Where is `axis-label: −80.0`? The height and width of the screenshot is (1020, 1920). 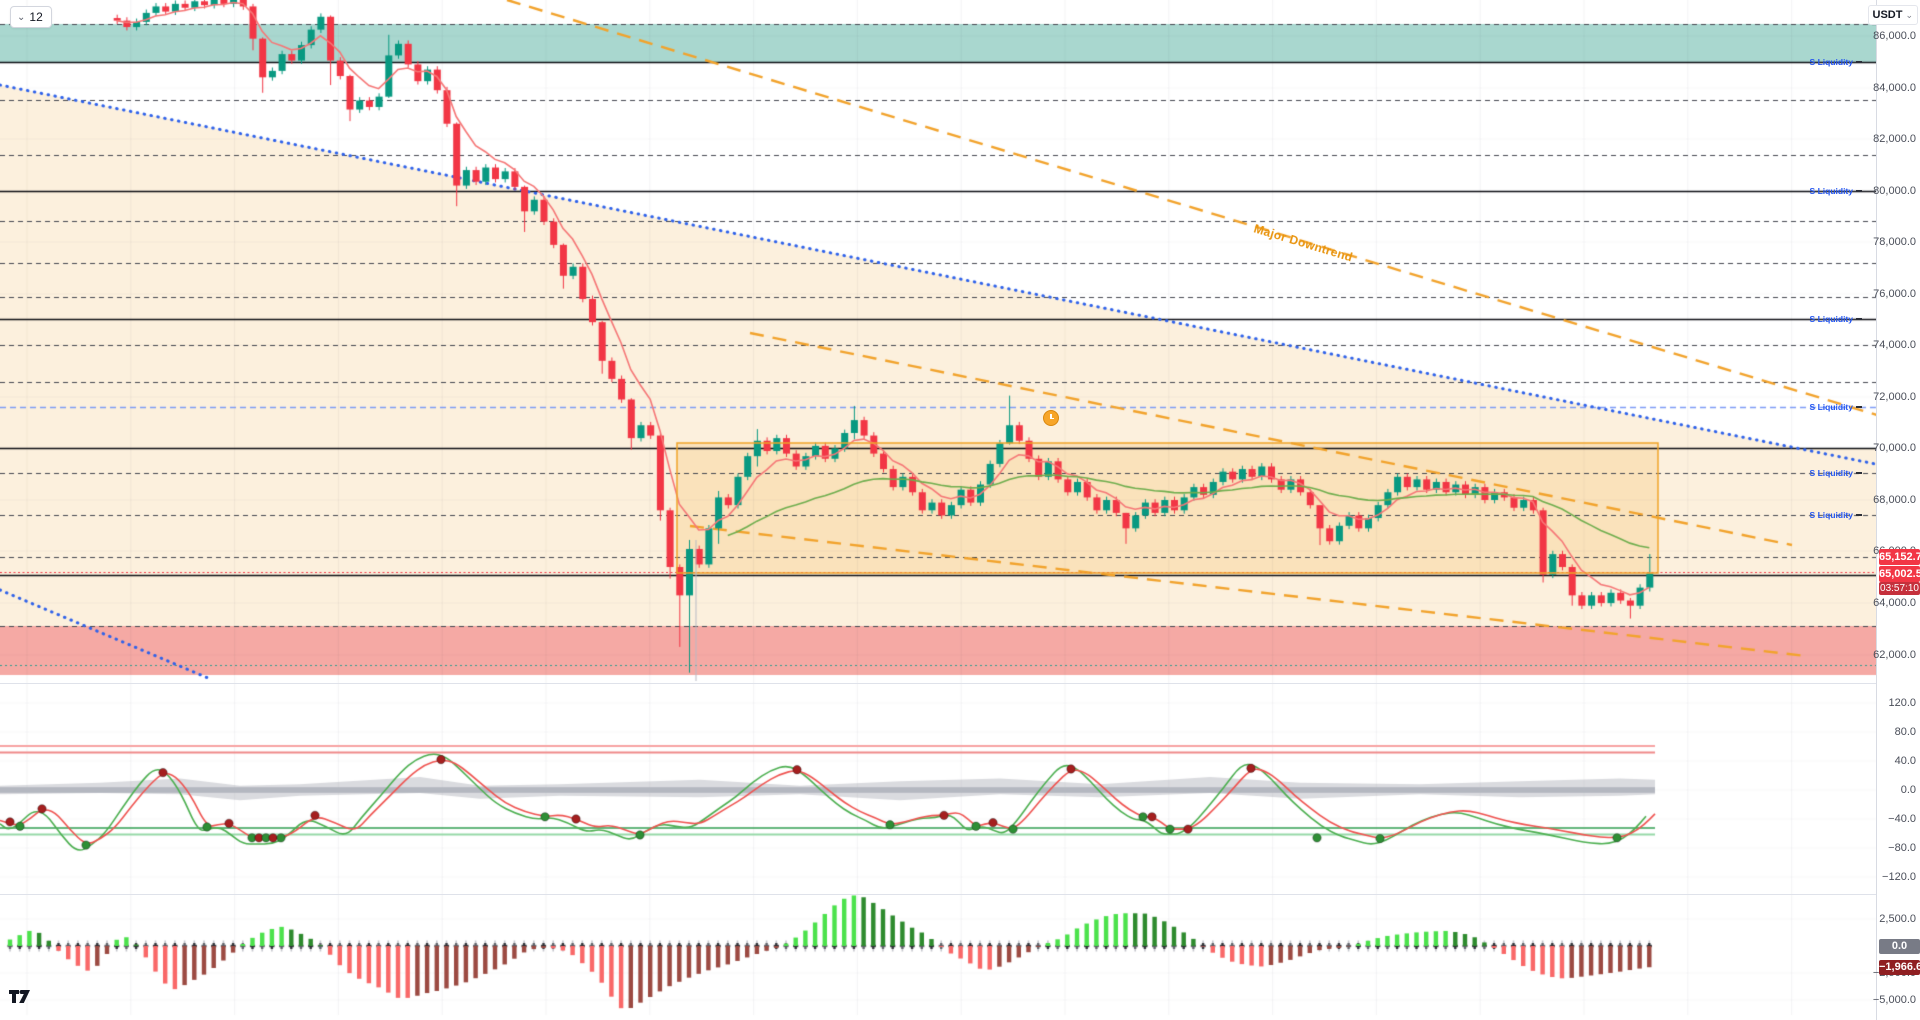
axis-label: −80.0 is located at coordinates (1902, 848).